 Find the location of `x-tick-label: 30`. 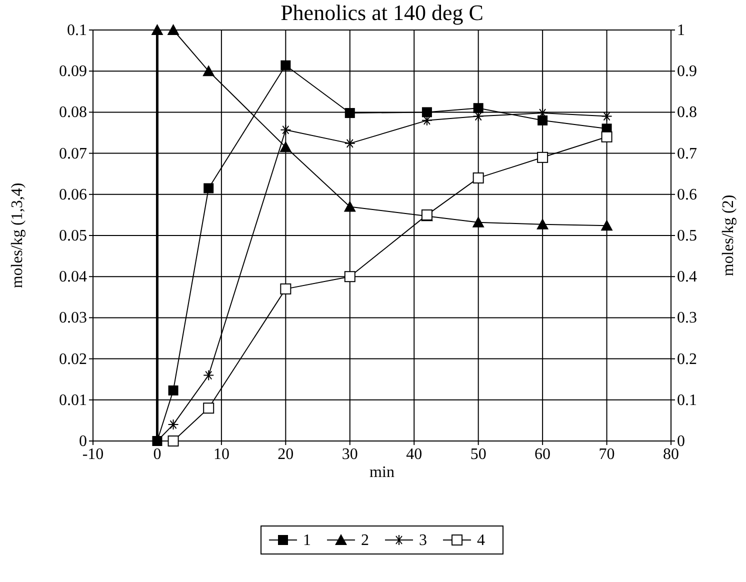

x-tick-label: 30 is located at coordinates (350, 454).